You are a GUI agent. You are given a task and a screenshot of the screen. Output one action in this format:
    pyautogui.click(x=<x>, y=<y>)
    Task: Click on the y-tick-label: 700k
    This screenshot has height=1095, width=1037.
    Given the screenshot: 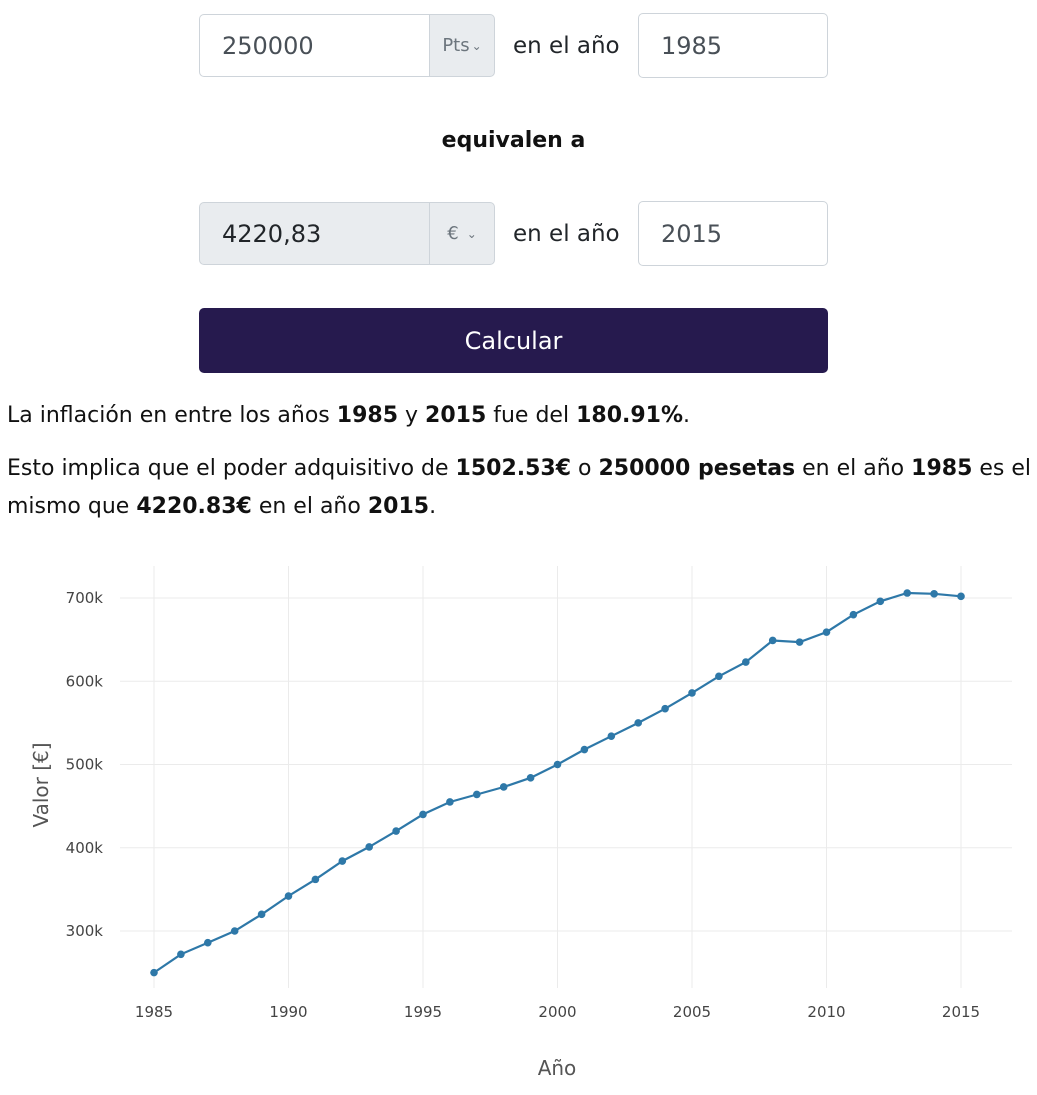 What is the action you would take?
    pyautogui.click(x=85, y=598)
    